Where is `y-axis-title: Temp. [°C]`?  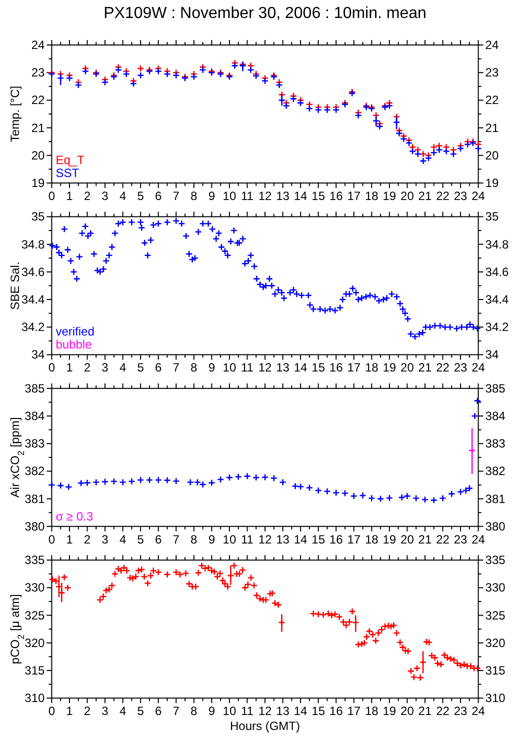 y-axis-title: Temp. [°C] is located at coordinates (15, 114).